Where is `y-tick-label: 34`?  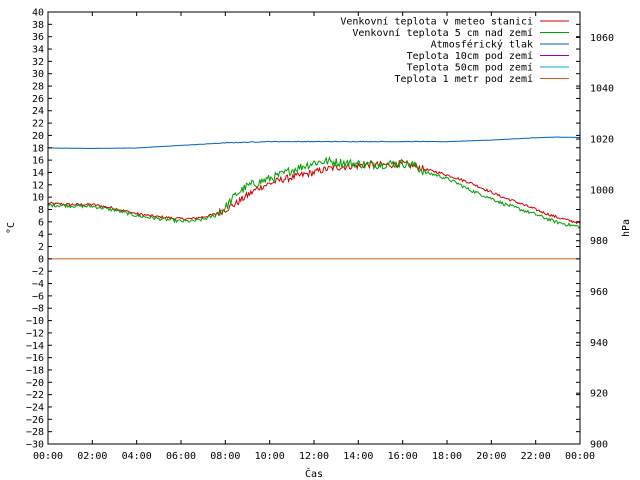 y-tick-label: 34 is located at coordinates (38, 50).